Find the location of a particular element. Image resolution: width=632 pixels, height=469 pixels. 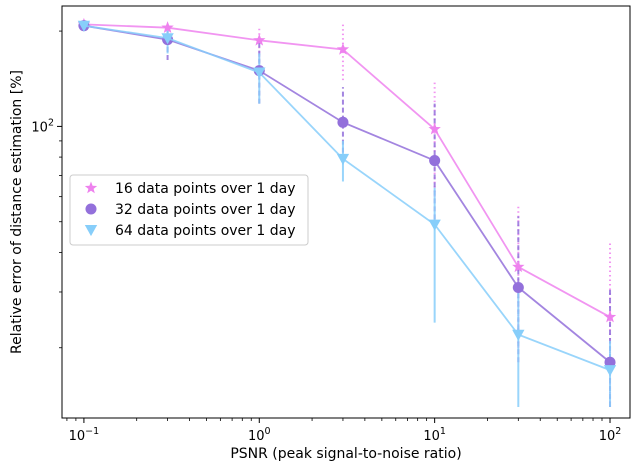

legend-label-1: 16 data points over 1 day is located at coordinates (205, 189).